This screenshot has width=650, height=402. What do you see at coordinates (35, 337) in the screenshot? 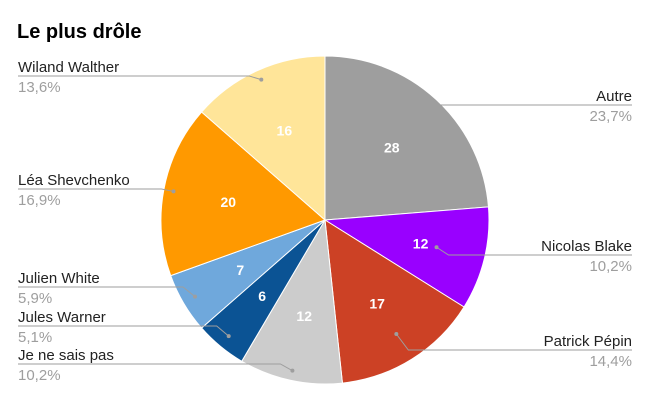
I see `slice-percent-label: 5,1%` at bounding box center [35, 337].